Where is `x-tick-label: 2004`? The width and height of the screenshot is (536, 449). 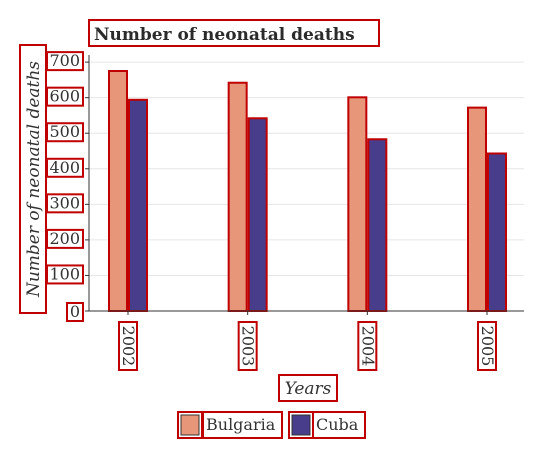
x-tick-label: 2004 is located at coordinates (367, 346).